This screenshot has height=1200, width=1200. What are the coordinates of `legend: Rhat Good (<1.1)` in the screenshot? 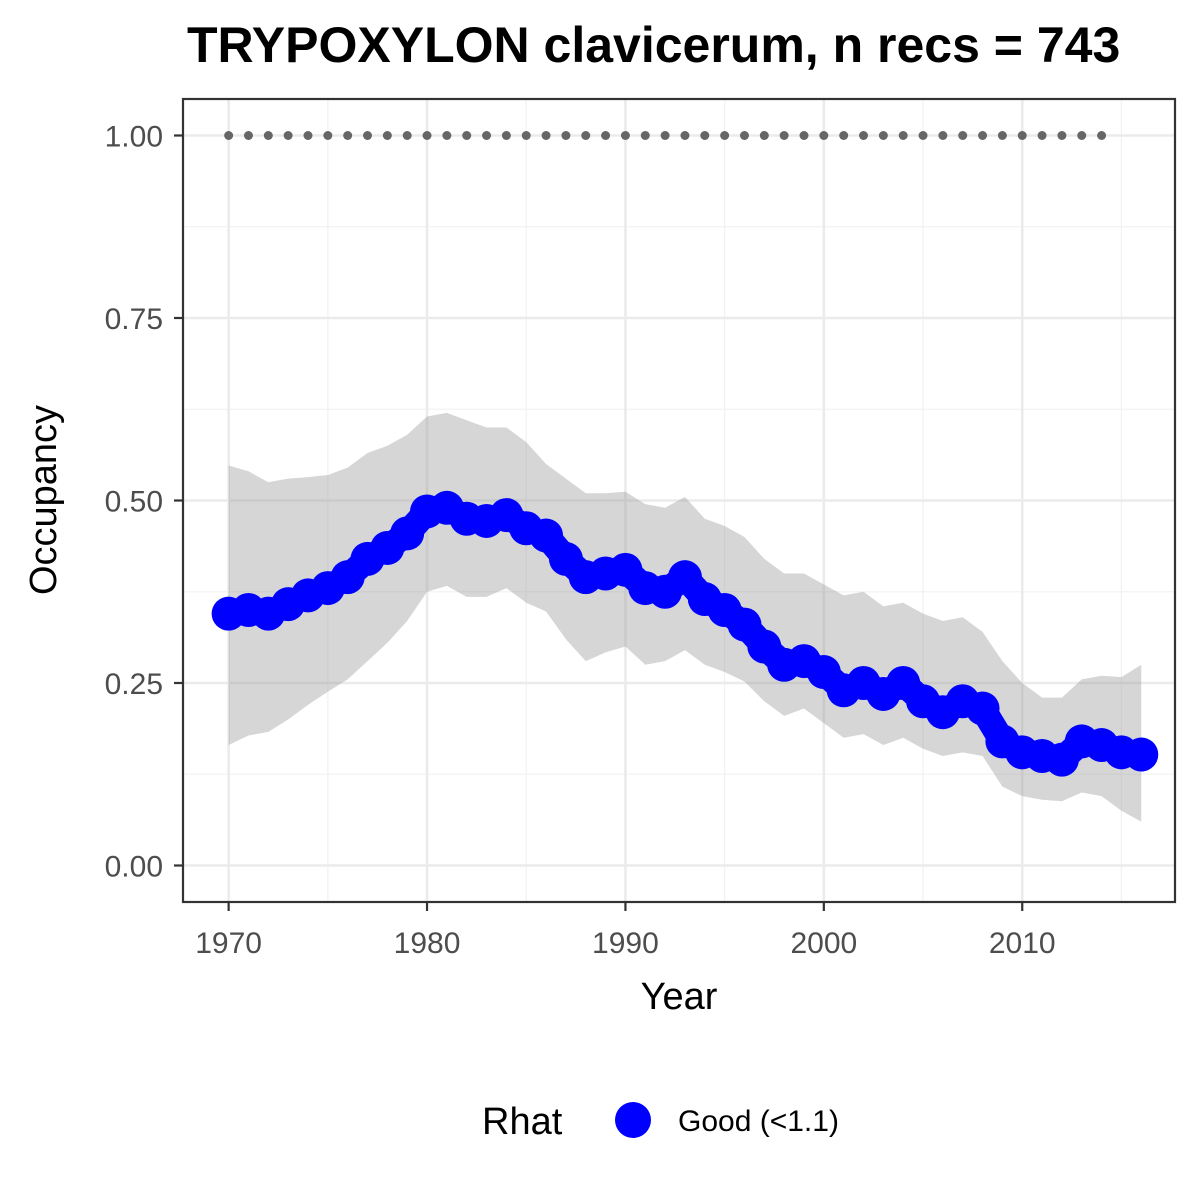 It's located at (660, 1122).